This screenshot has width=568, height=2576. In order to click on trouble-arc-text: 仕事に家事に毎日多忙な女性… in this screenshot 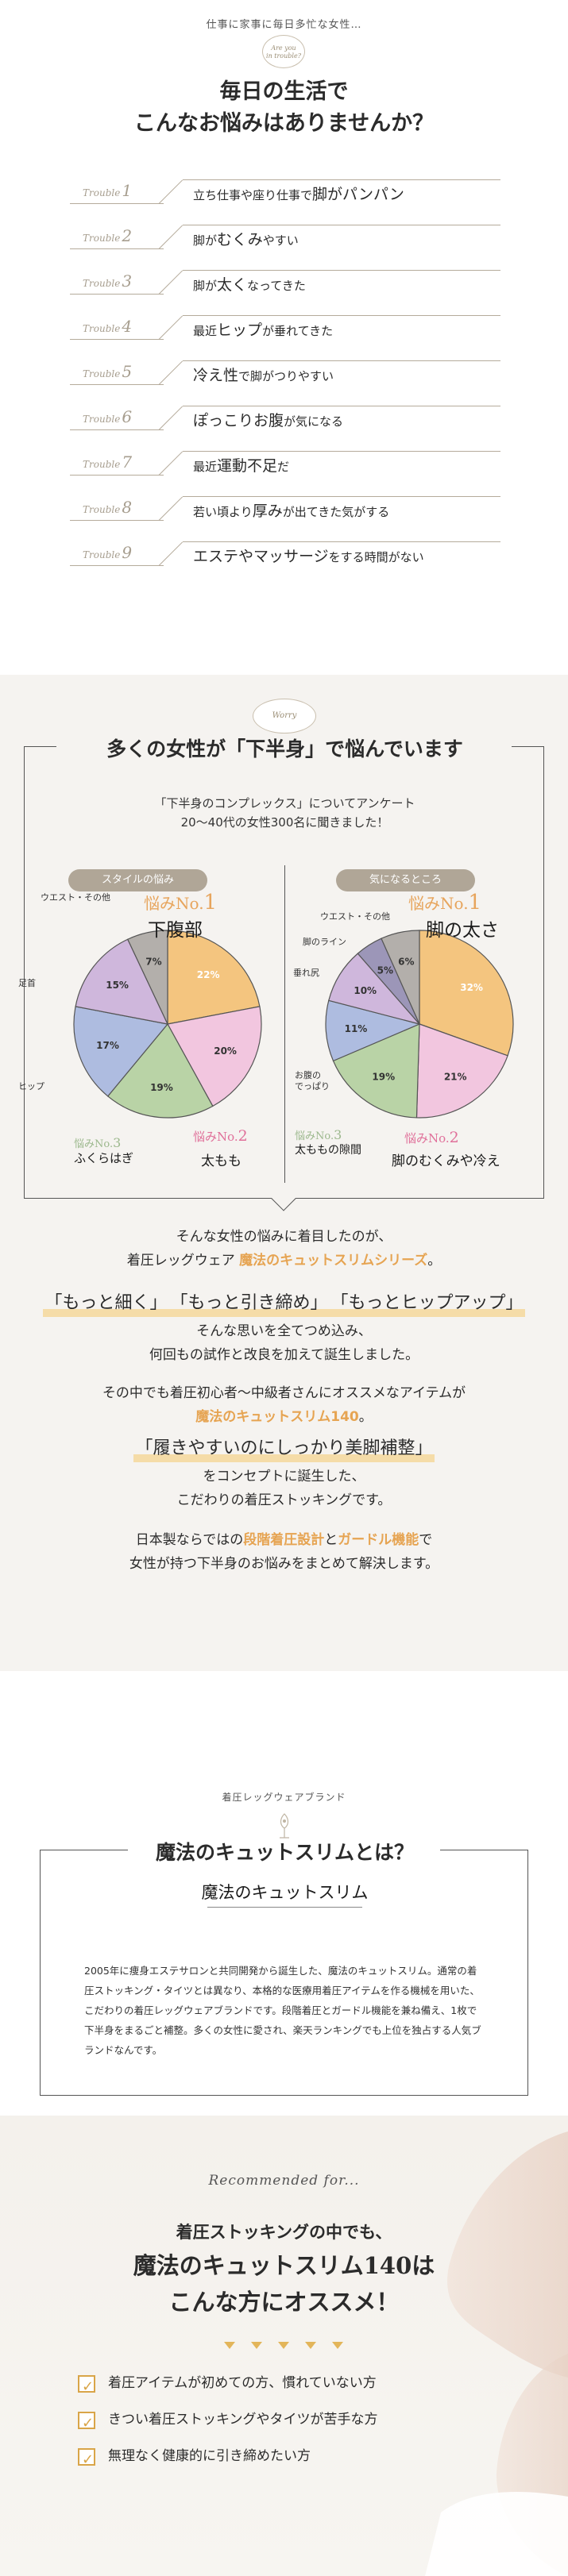, I will do `click(284, 25)`.